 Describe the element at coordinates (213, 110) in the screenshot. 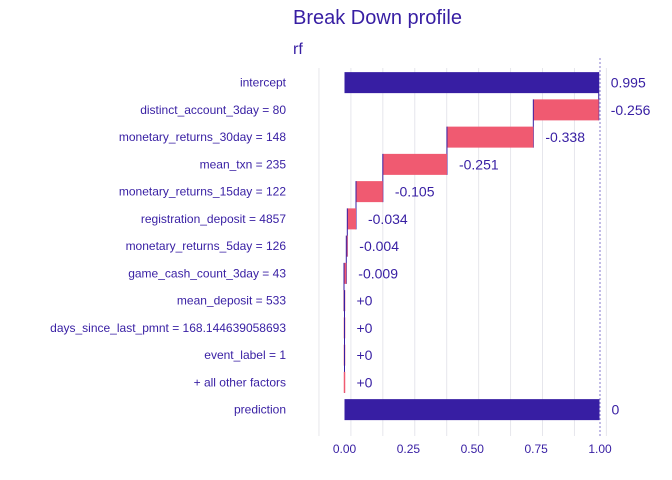

I see `category-label: distinct_account_3day = 80` at that location.